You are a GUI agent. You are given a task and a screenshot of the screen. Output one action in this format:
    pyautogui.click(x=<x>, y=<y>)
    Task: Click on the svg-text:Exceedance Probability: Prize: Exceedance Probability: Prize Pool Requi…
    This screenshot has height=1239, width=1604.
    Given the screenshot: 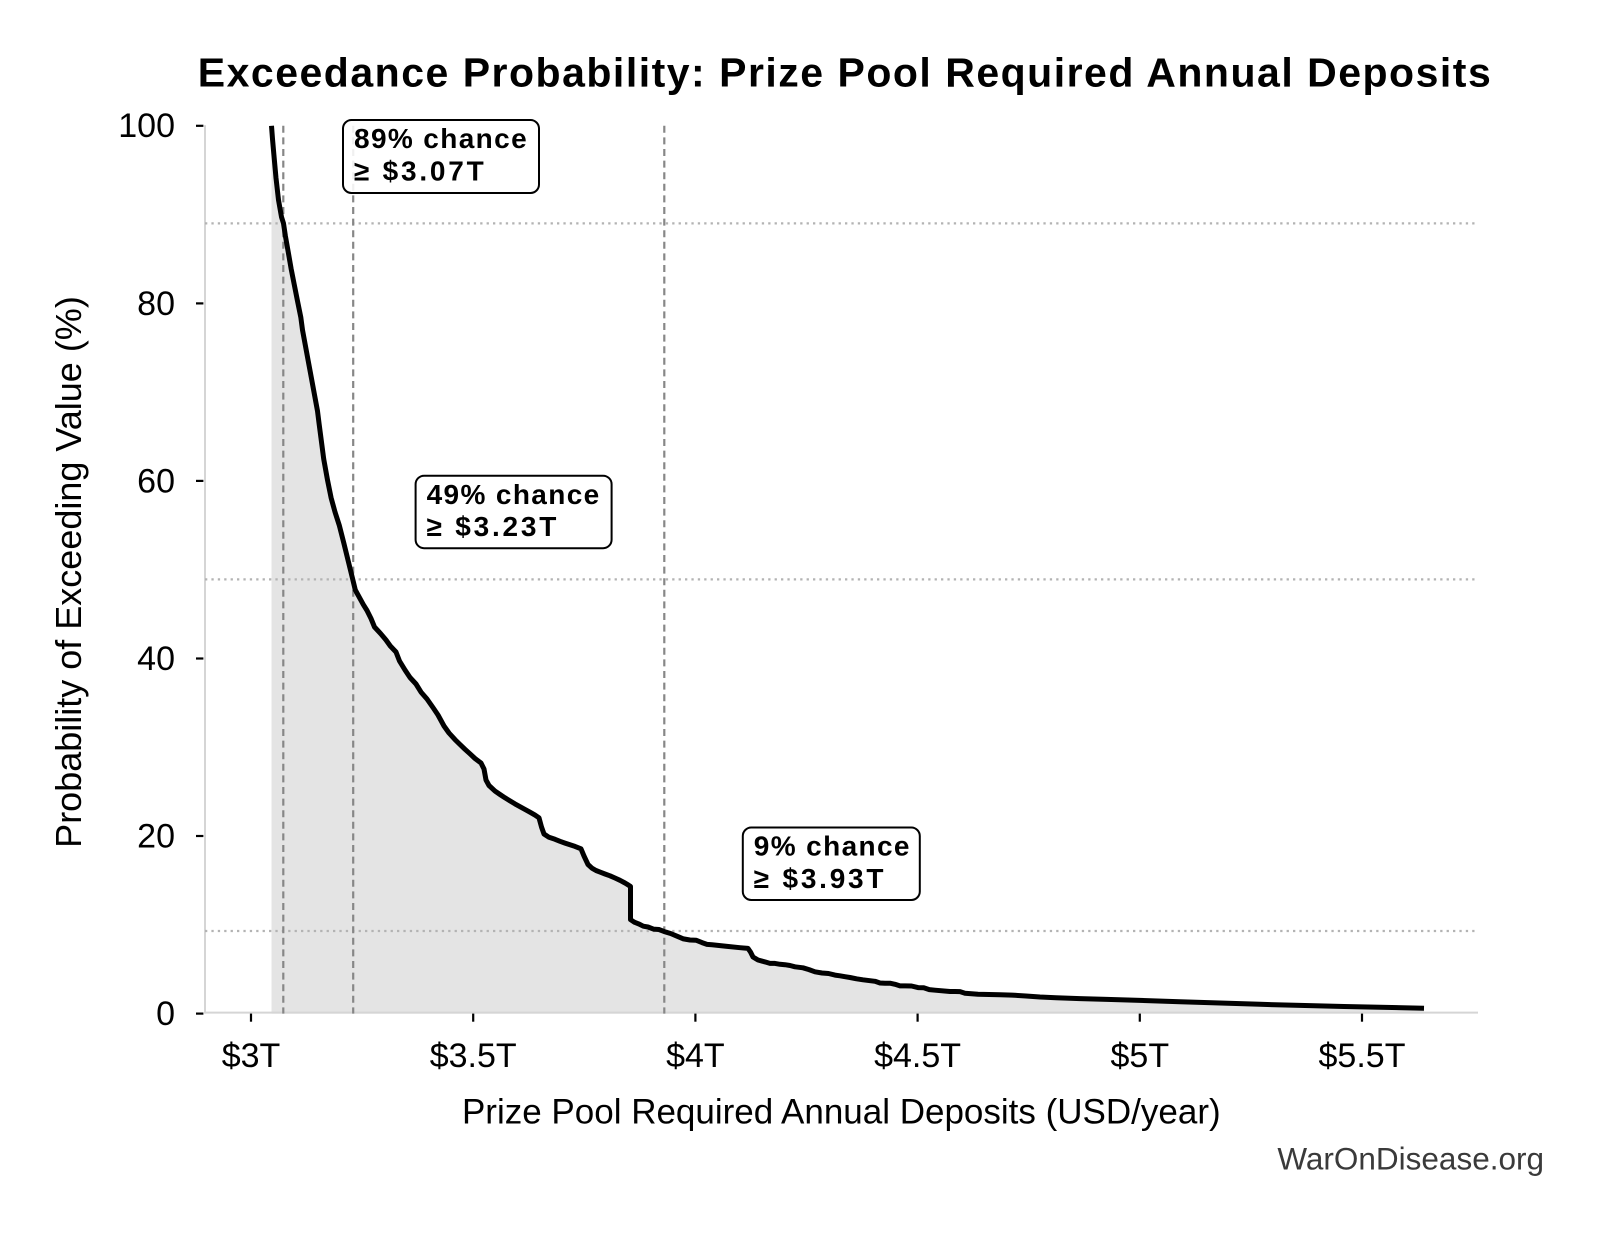 What is the action you would take?
    pyautogui.click(x=845, y=73)
    